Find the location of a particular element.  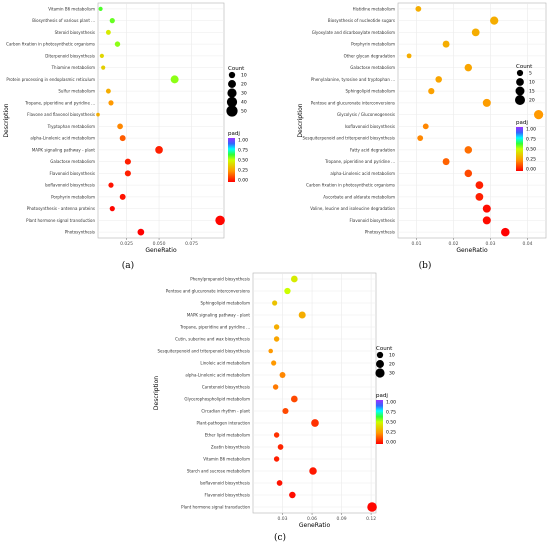

category-label: Other glycan degradation is located at coordinates (370, 55).